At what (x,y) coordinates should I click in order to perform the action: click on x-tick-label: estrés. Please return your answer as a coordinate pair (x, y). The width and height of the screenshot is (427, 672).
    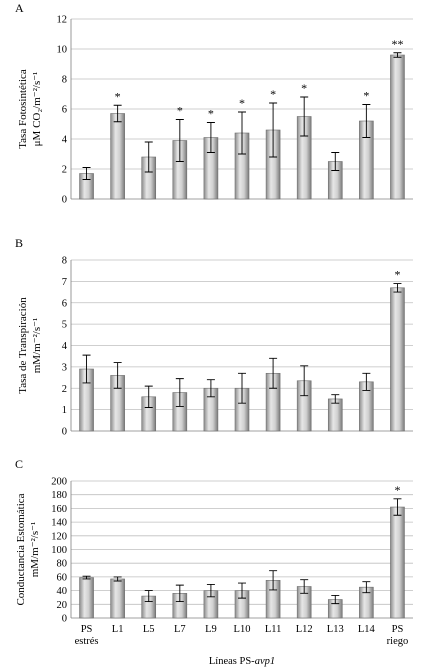
    Looking at the image, I should click on (87, 641).